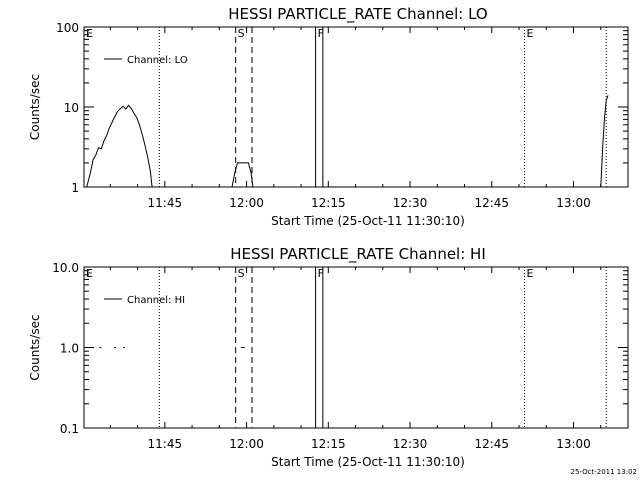  I want to click on lo-y-tick-label: 100, so click(67, 28).